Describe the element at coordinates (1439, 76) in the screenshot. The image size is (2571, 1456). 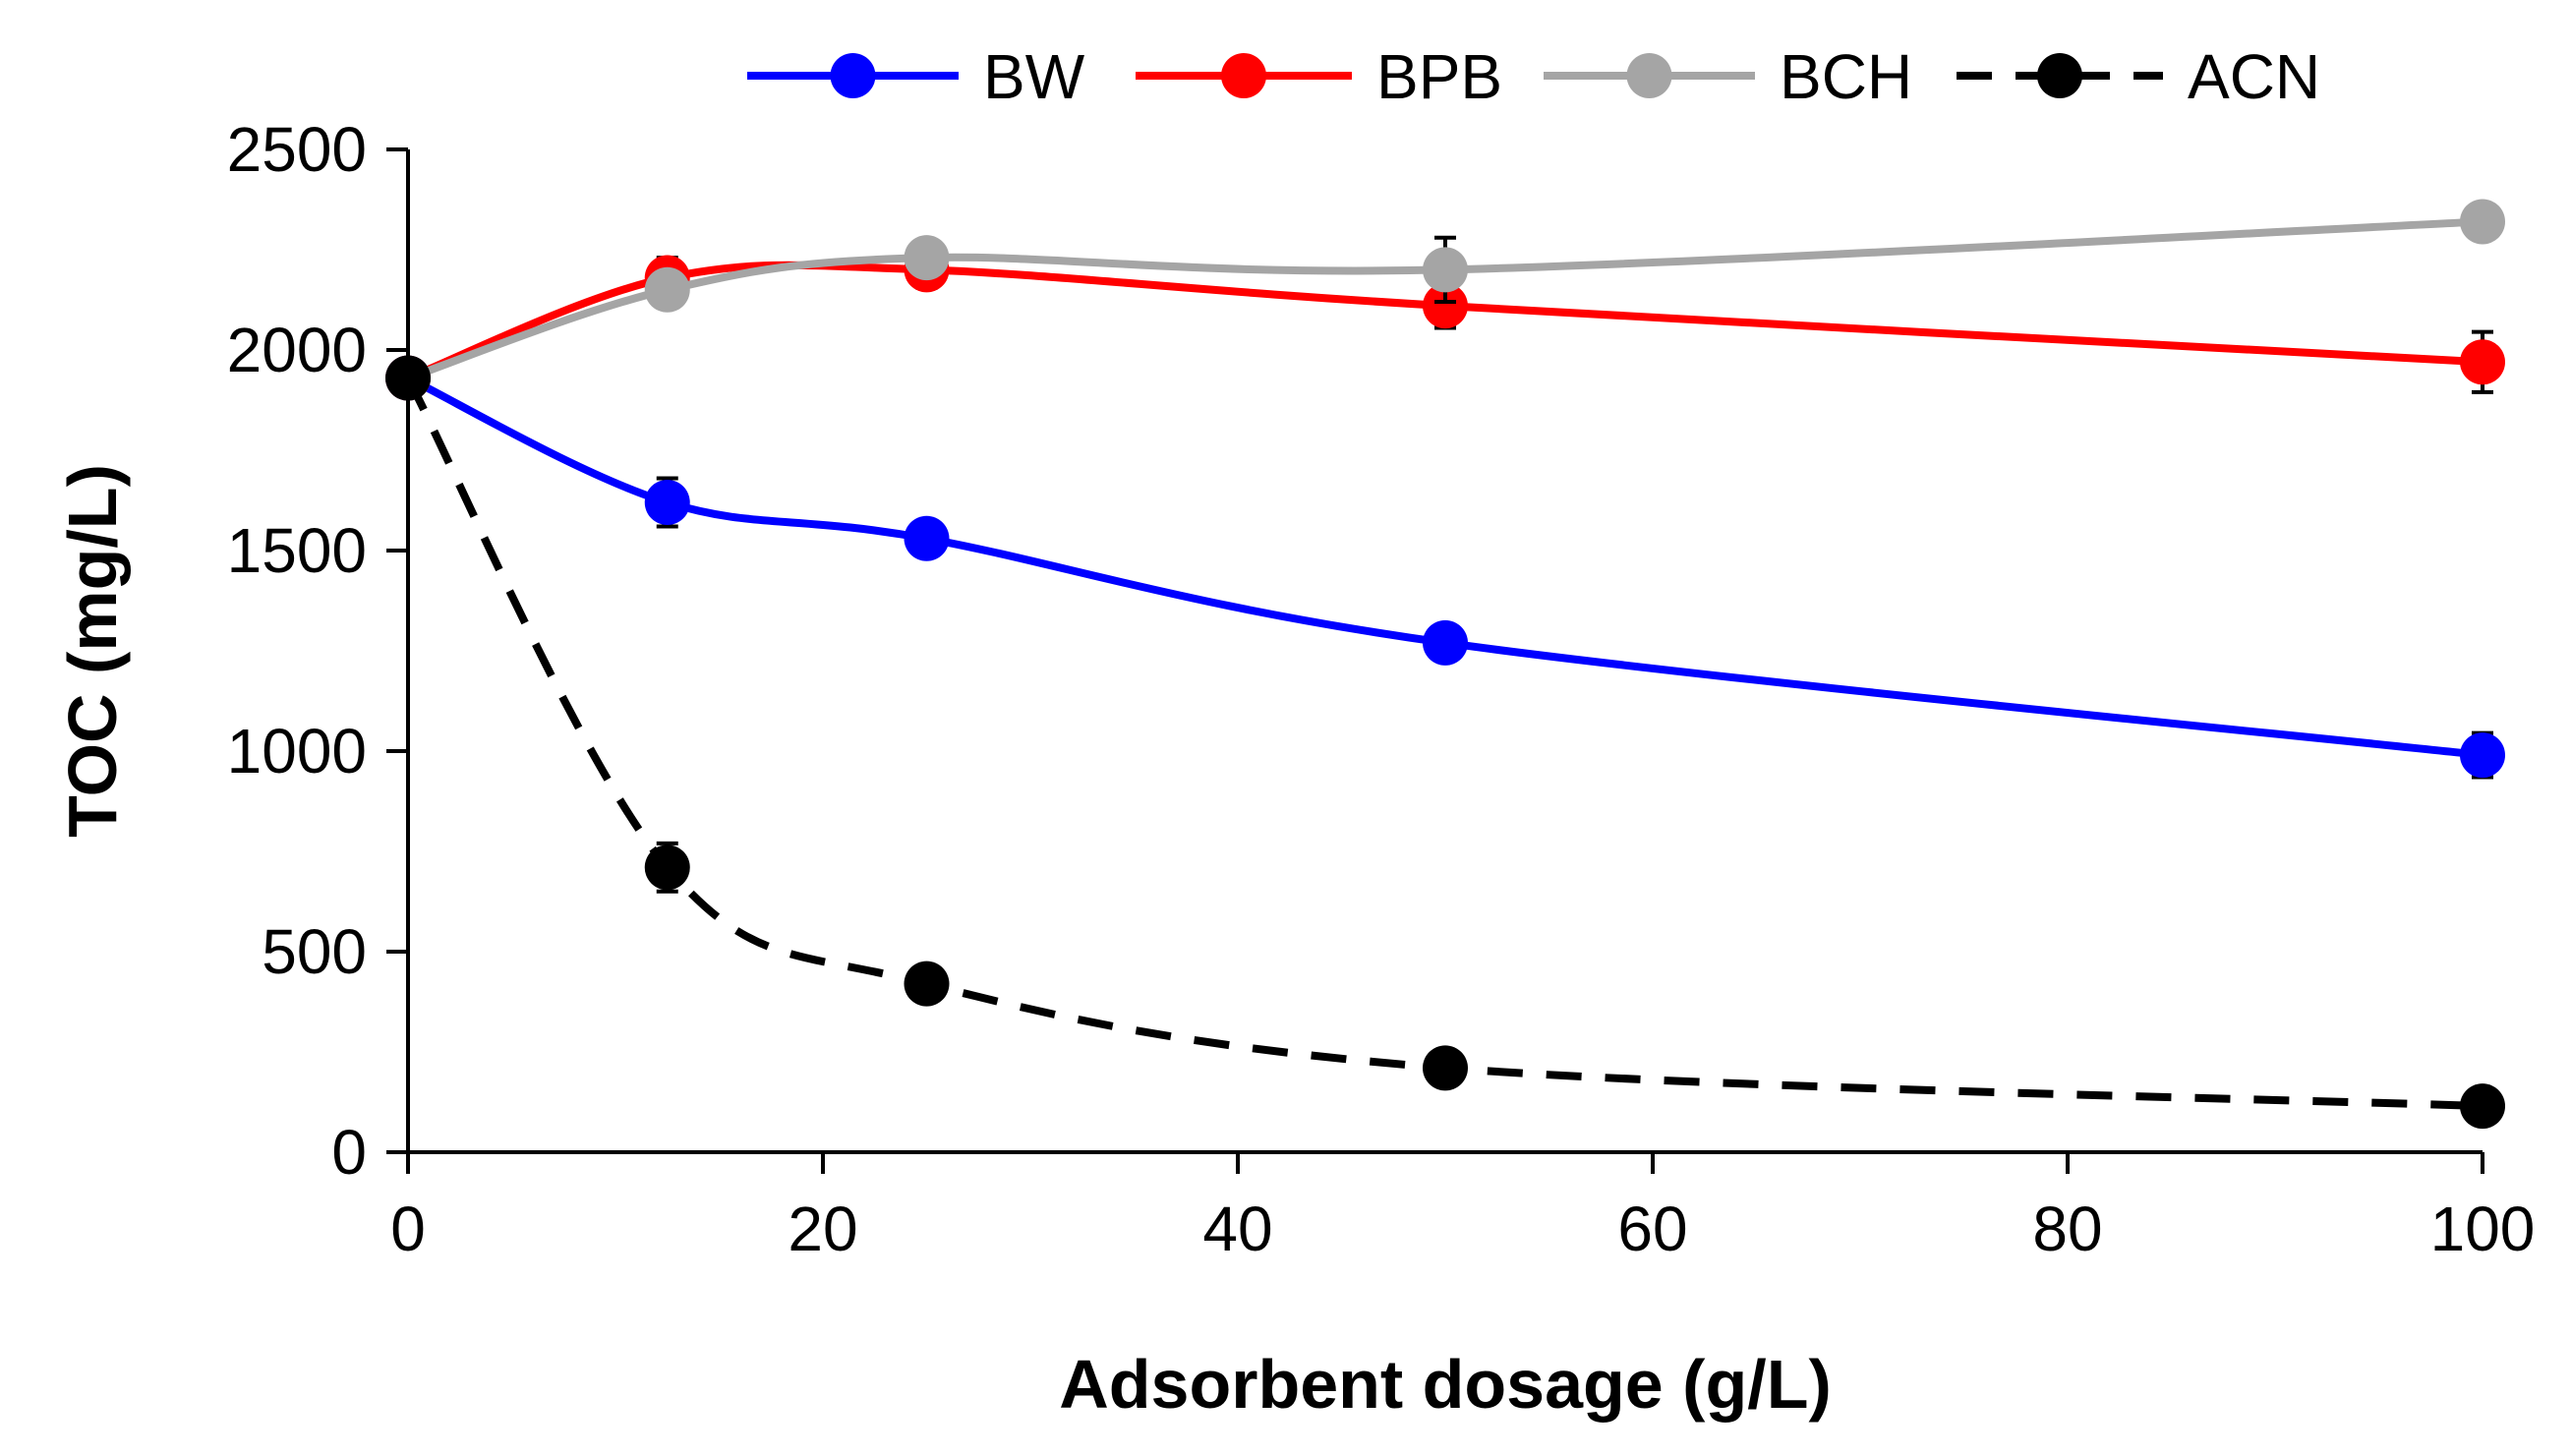
I see `legend-label: BPB` at that location.